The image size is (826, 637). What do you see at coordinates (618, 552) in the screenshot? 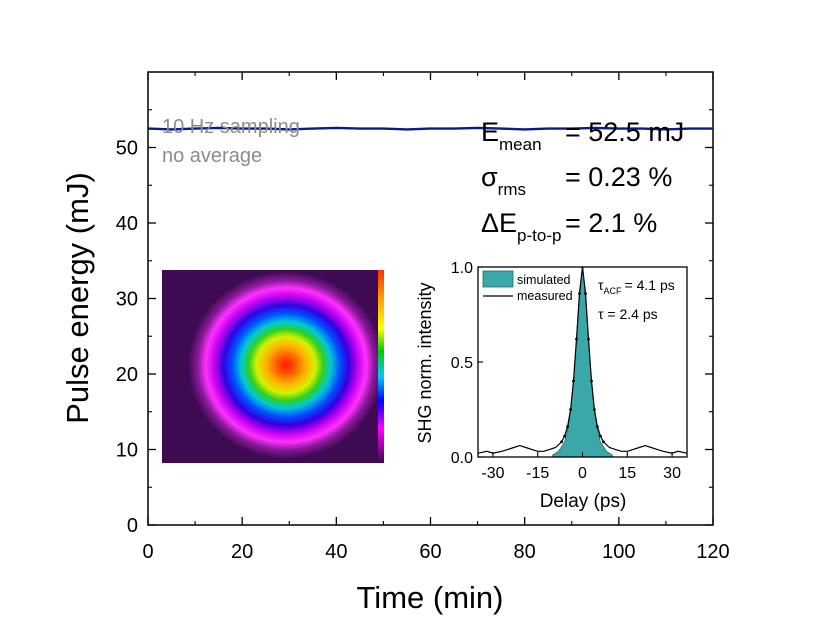
I see `main-x-tick-label: 100` at bounding box center [618, 552].